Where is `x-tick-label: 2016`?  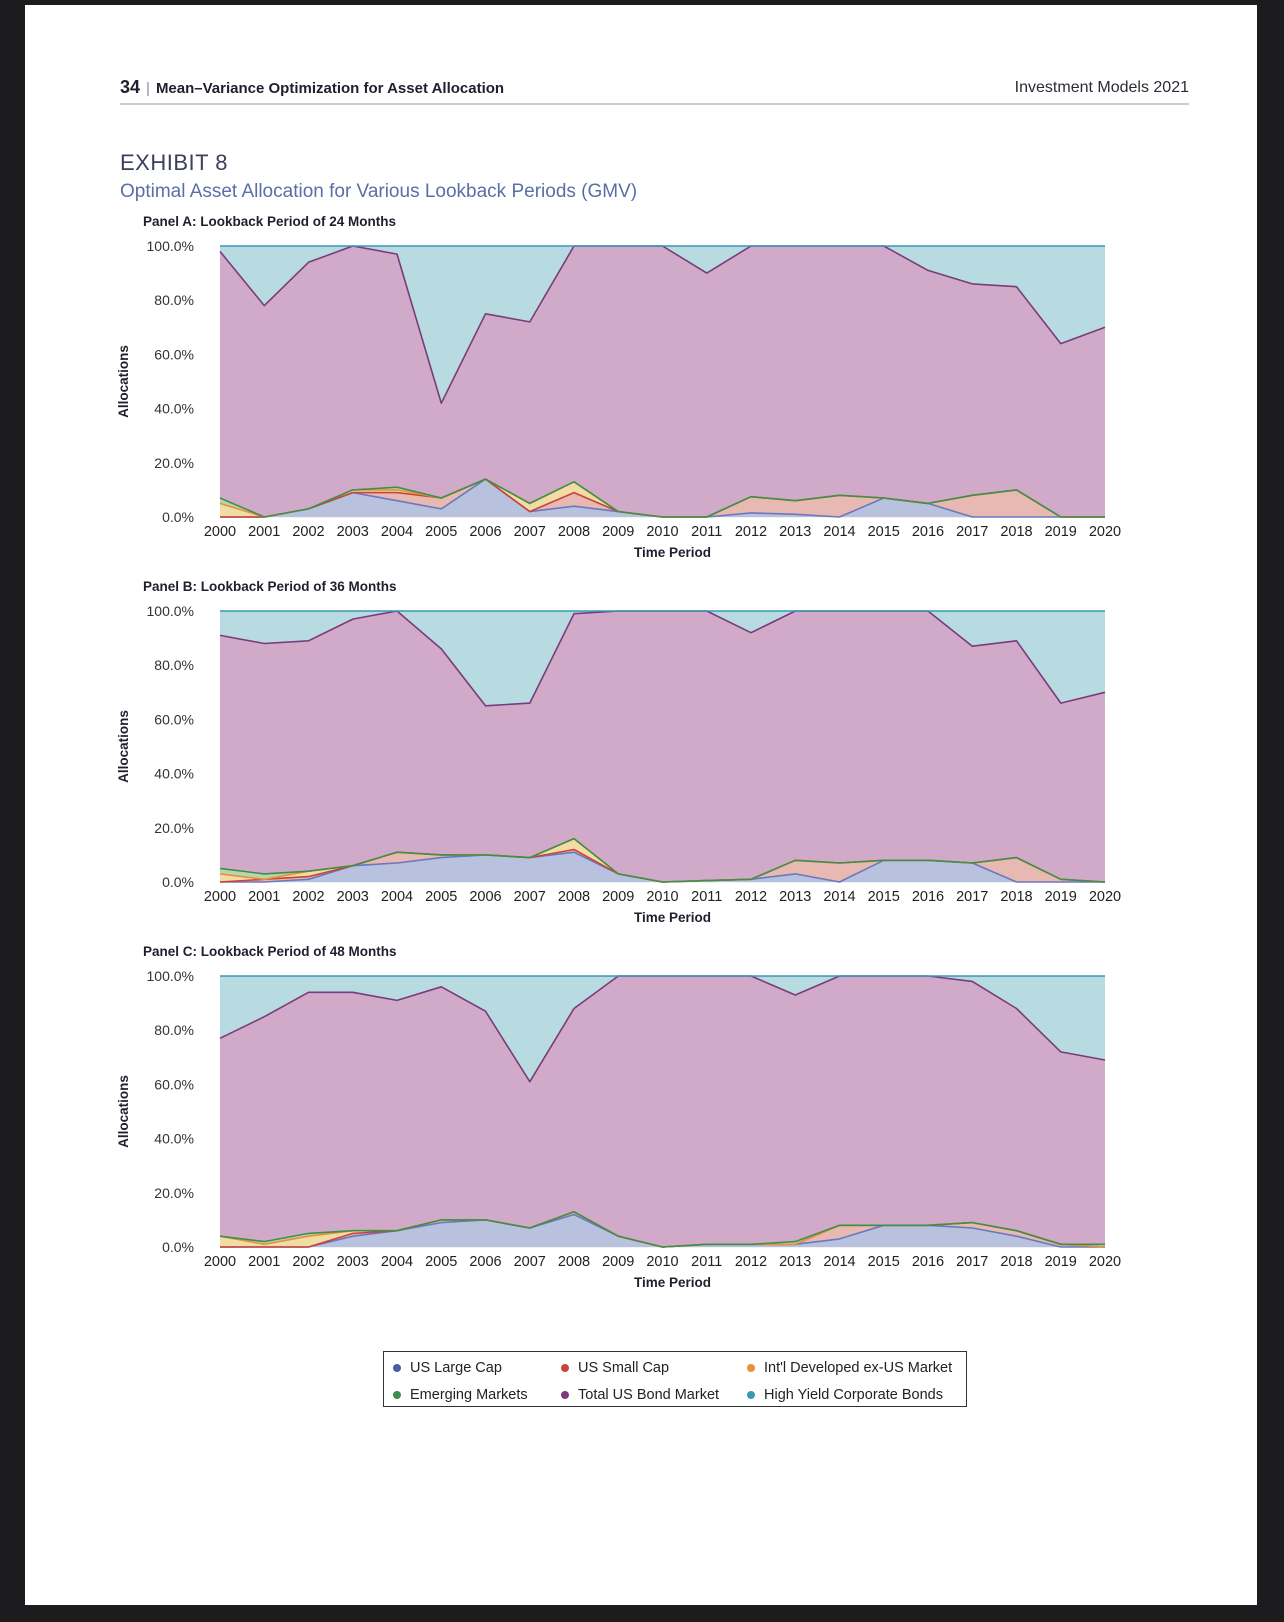
x-tick-label: 2016 is located at coordinates (928, 1262).